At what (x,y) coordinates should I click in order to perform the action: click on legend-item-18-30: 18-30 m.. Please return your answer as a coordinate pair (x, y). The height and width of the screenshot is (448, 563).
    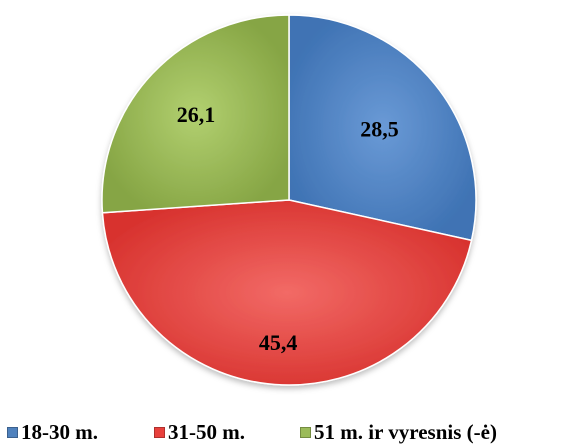
    Looking at the image, I should click on (52, 432).